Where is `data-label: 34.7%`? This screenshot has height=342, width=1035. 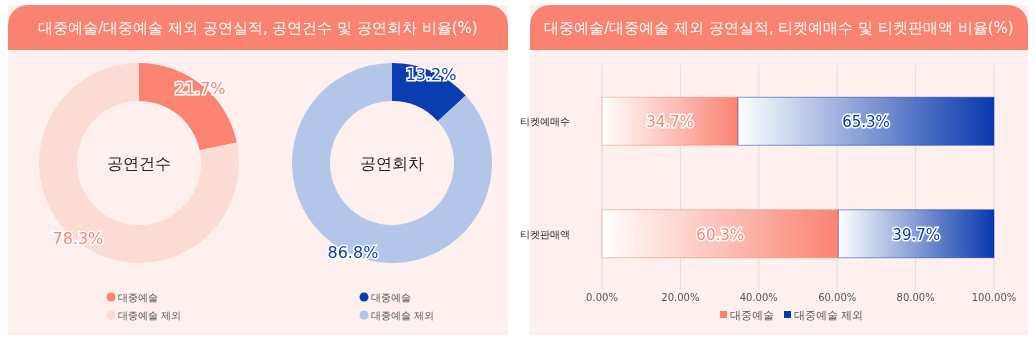 data-label: 34.7% is located at coordinates (670, 122).